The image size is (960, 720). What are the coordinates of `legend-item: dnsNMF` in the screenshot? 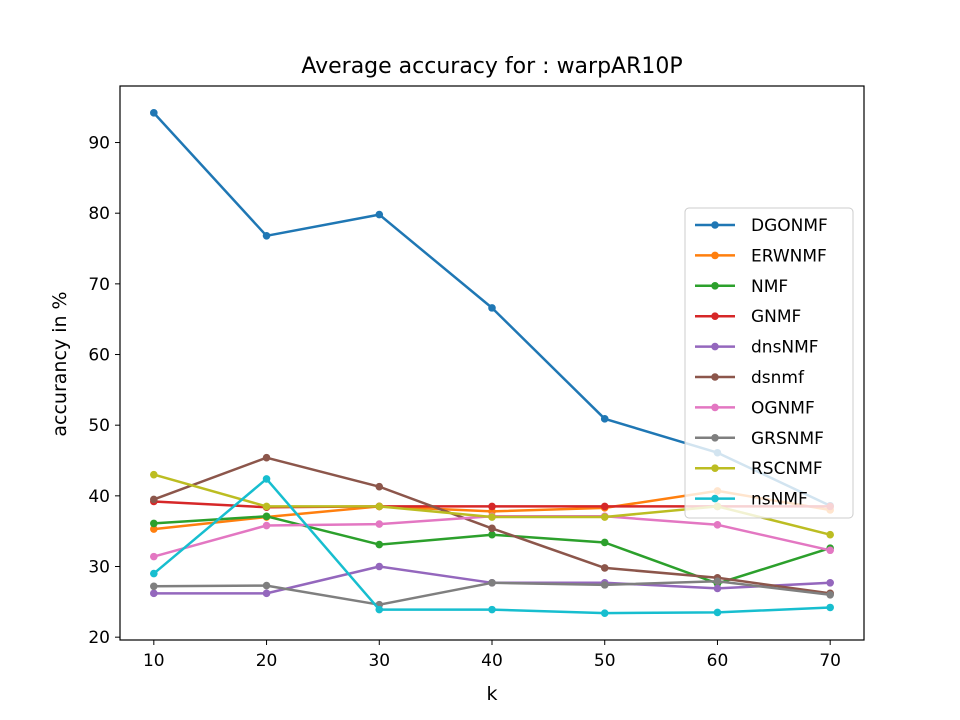 It's located at (757, 348).